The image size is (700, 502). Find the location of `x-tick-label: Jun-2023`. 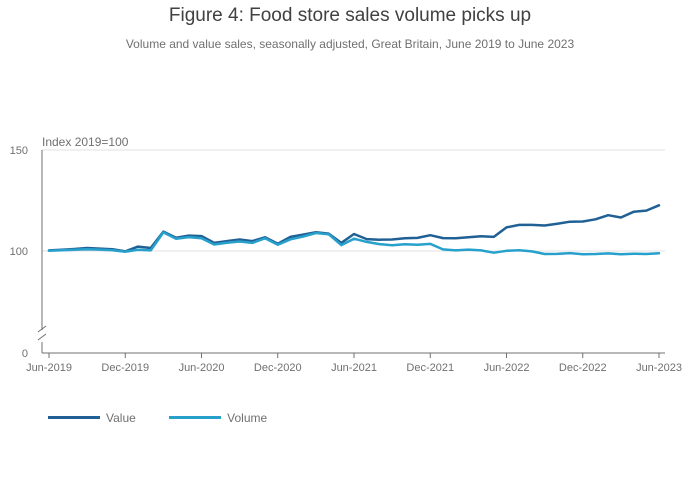

x-tick-label: Jun-2023 is located at coordinates (659, 368).